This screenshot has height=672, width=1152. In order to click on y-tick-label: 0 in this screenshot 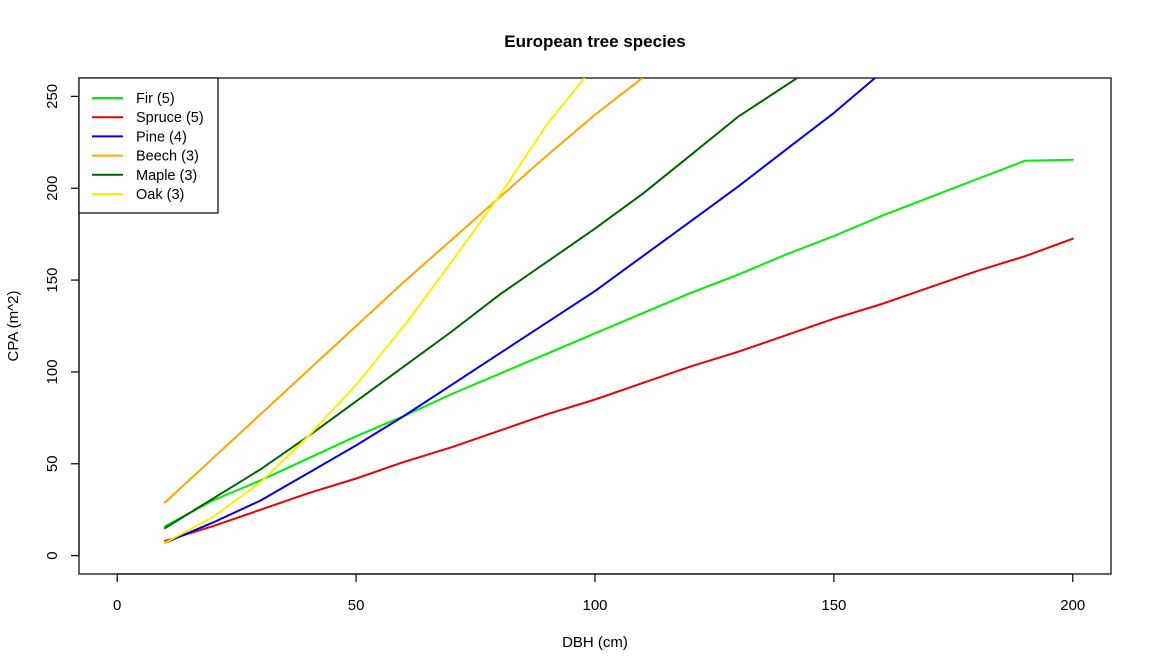, I will do `click(52, 555)`.